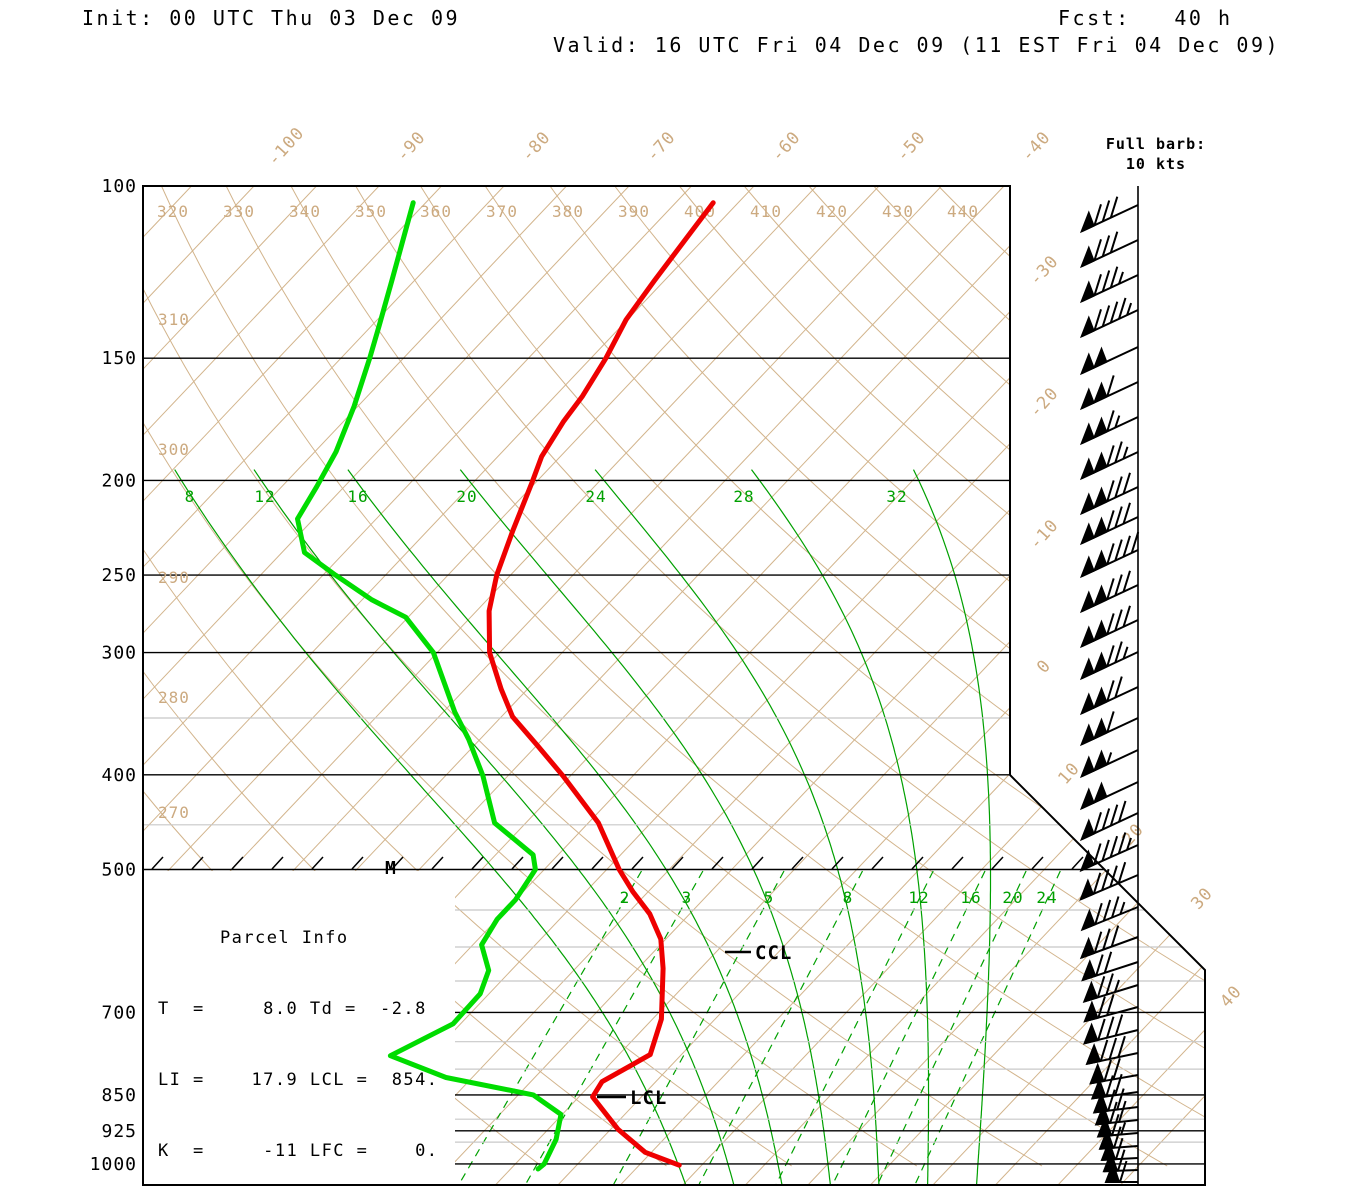  I want to click on svg-text: CCL, so click(773, 953).